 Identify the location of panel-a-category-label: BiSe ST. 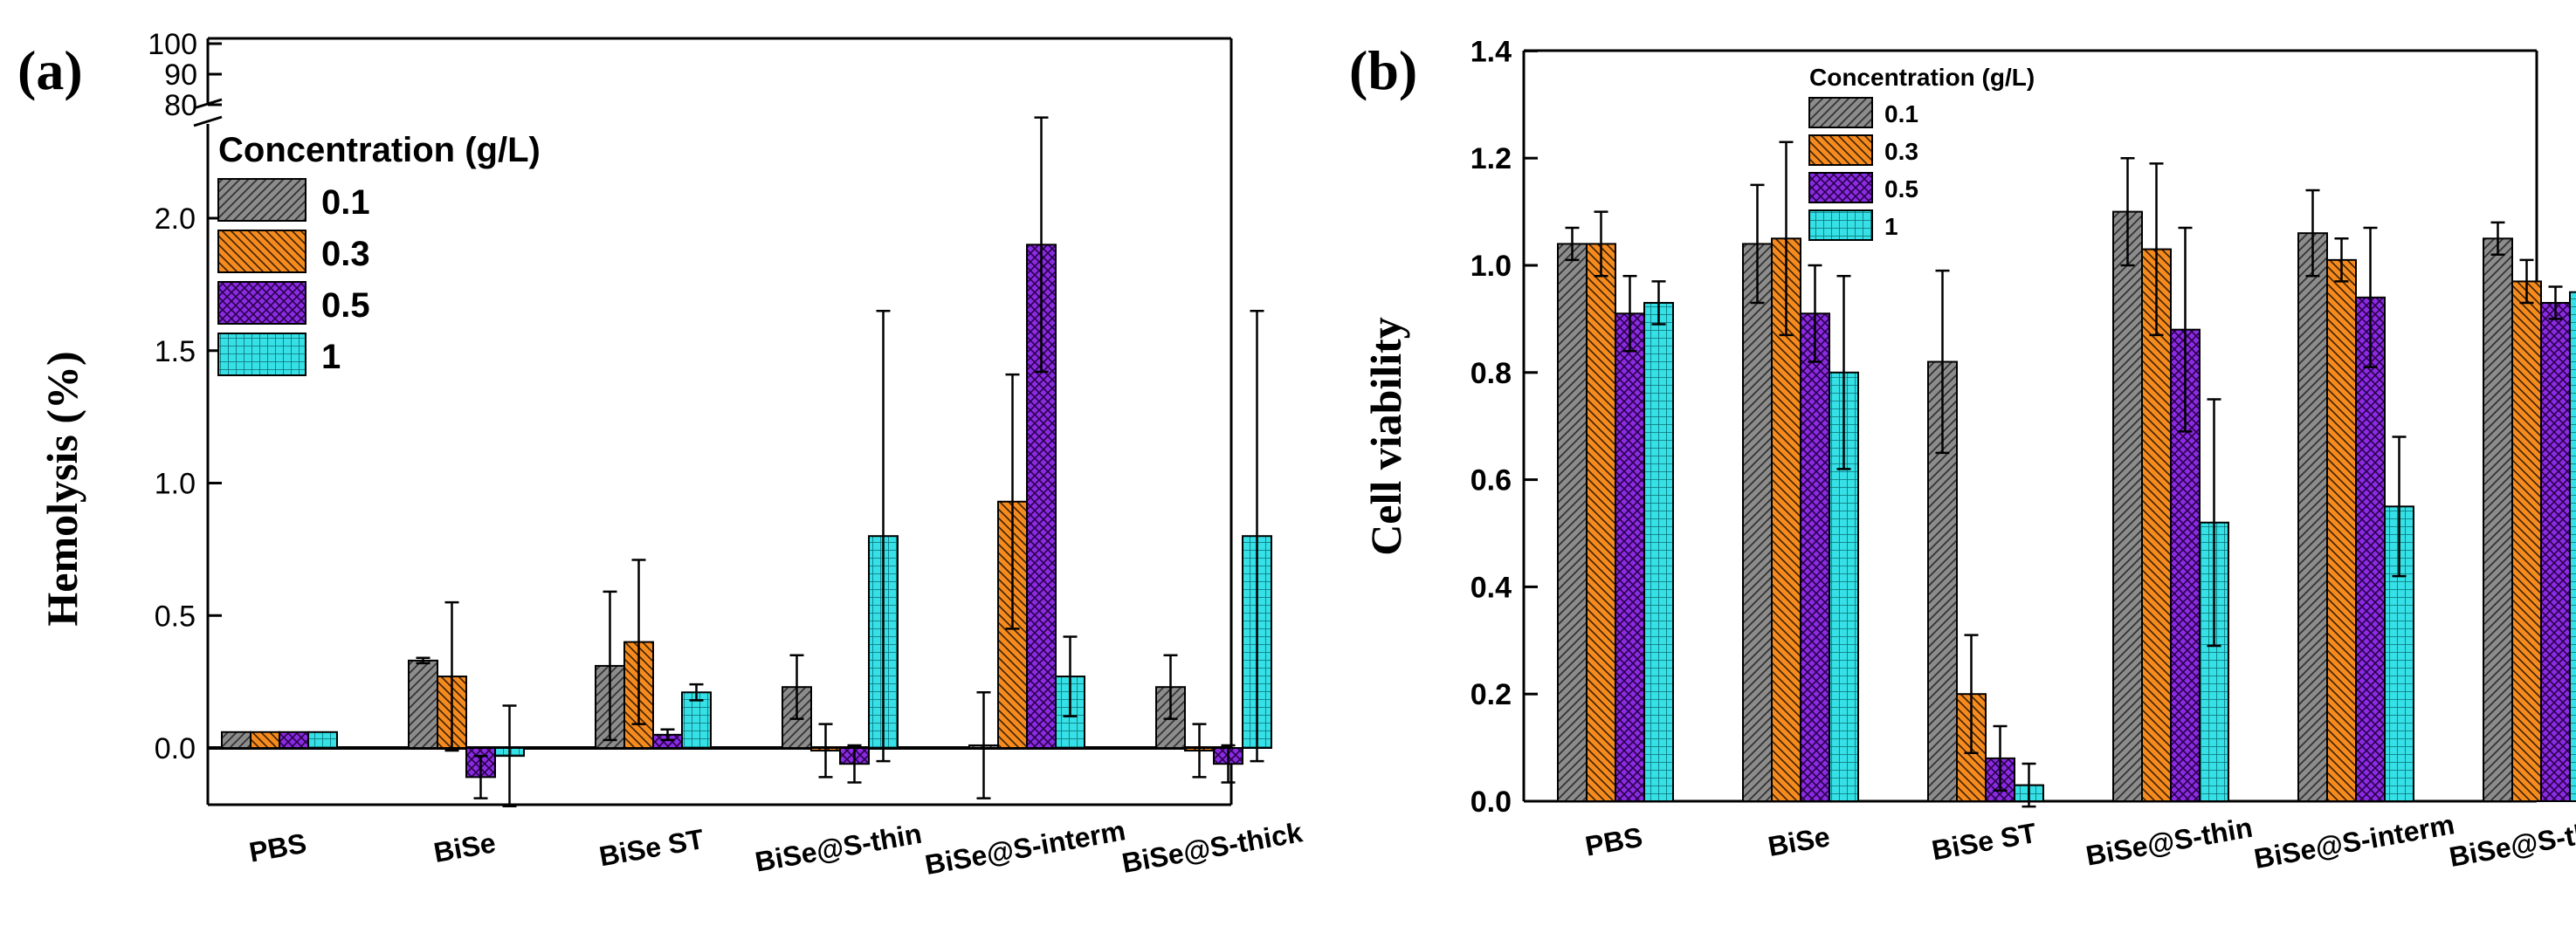
(651, 848).